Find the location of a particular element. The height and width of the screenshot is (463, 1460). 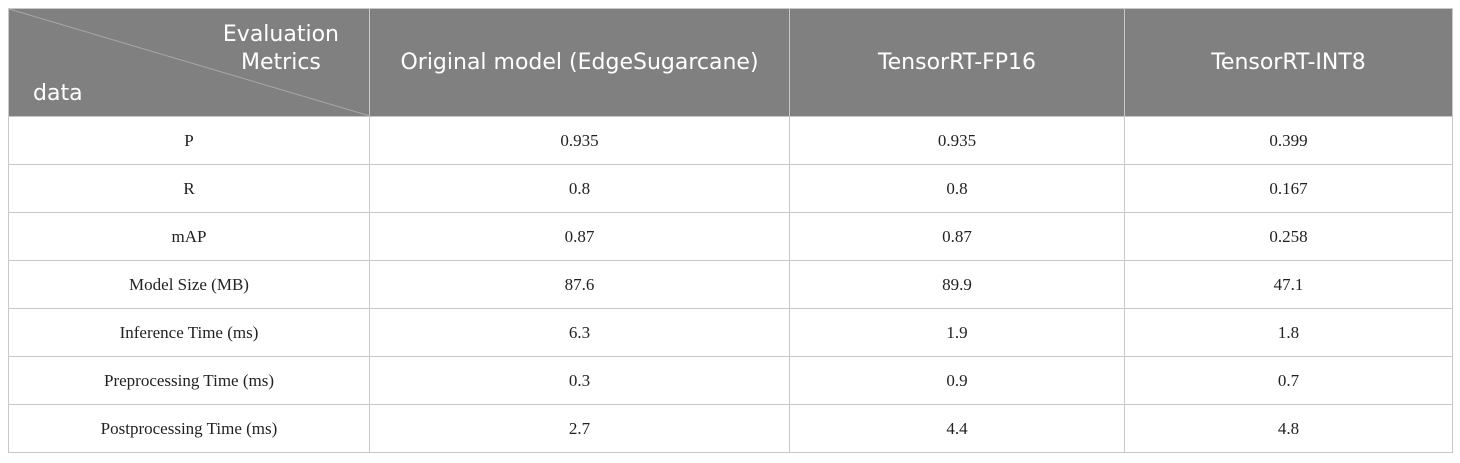

table-cell: 1.8 is located at coordinates (1288, 332).